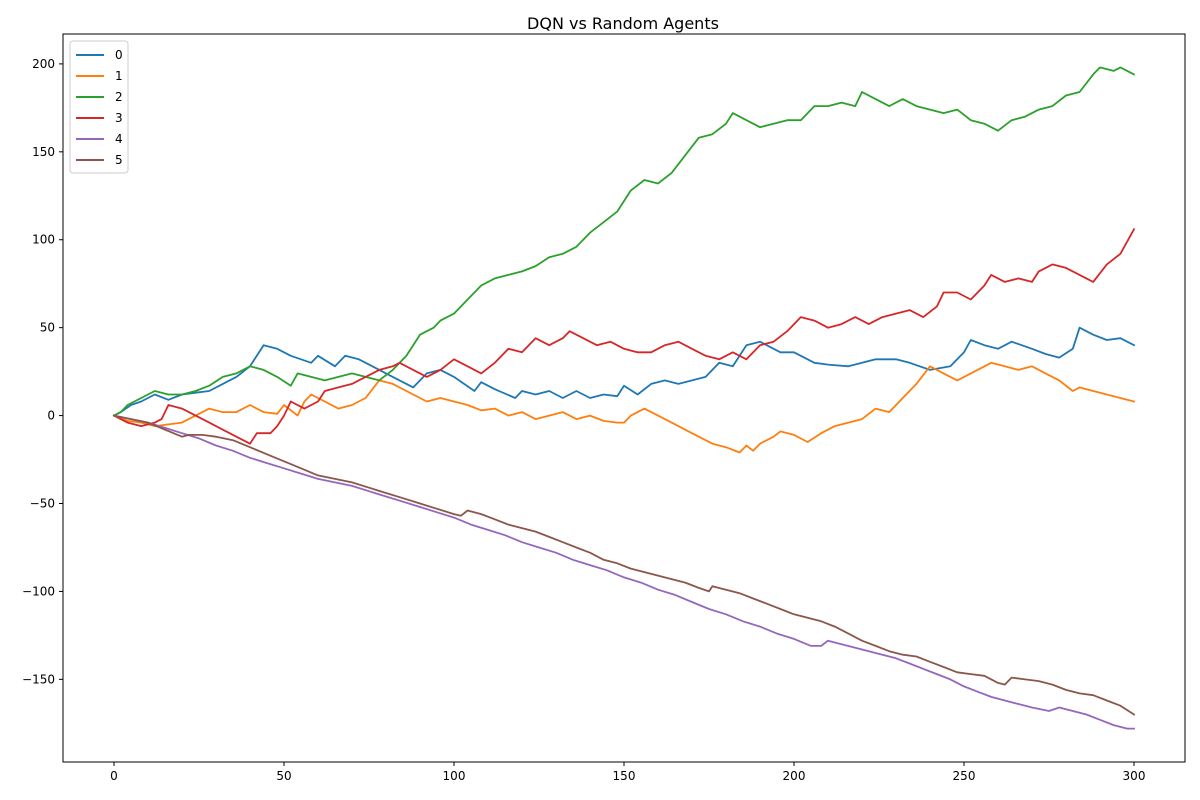  Describe the element at coordinates (43, 64) in the screenshot. I see `y-tick-label: 200` at that location.